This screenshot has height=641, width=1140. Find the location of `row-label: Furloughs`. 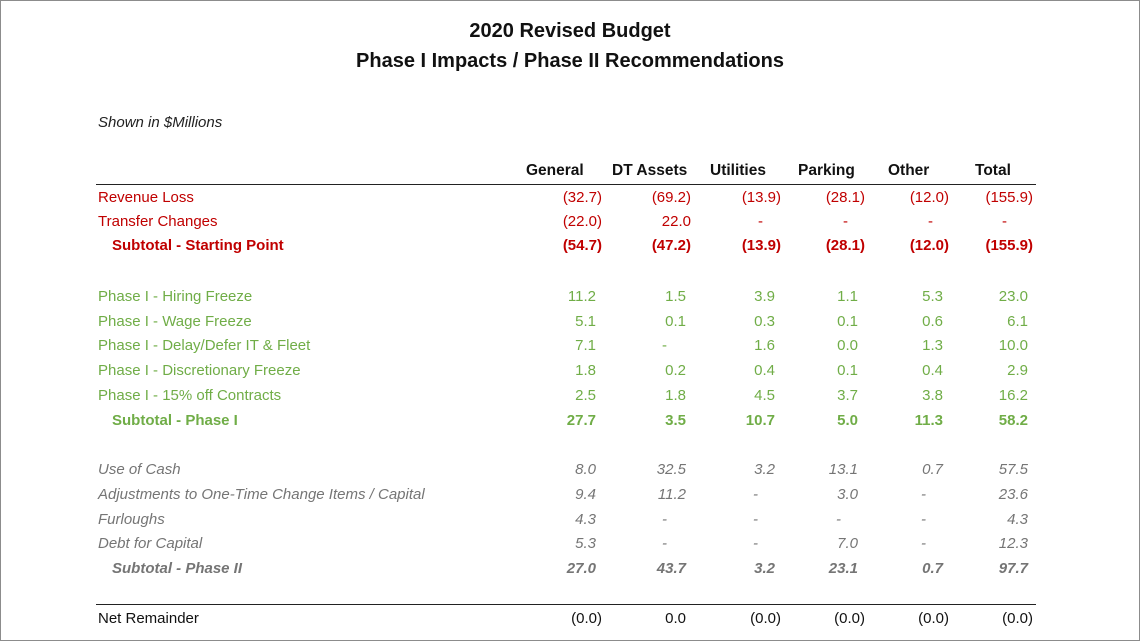

row-label: Furloughs is located at coordinates (131, 519).